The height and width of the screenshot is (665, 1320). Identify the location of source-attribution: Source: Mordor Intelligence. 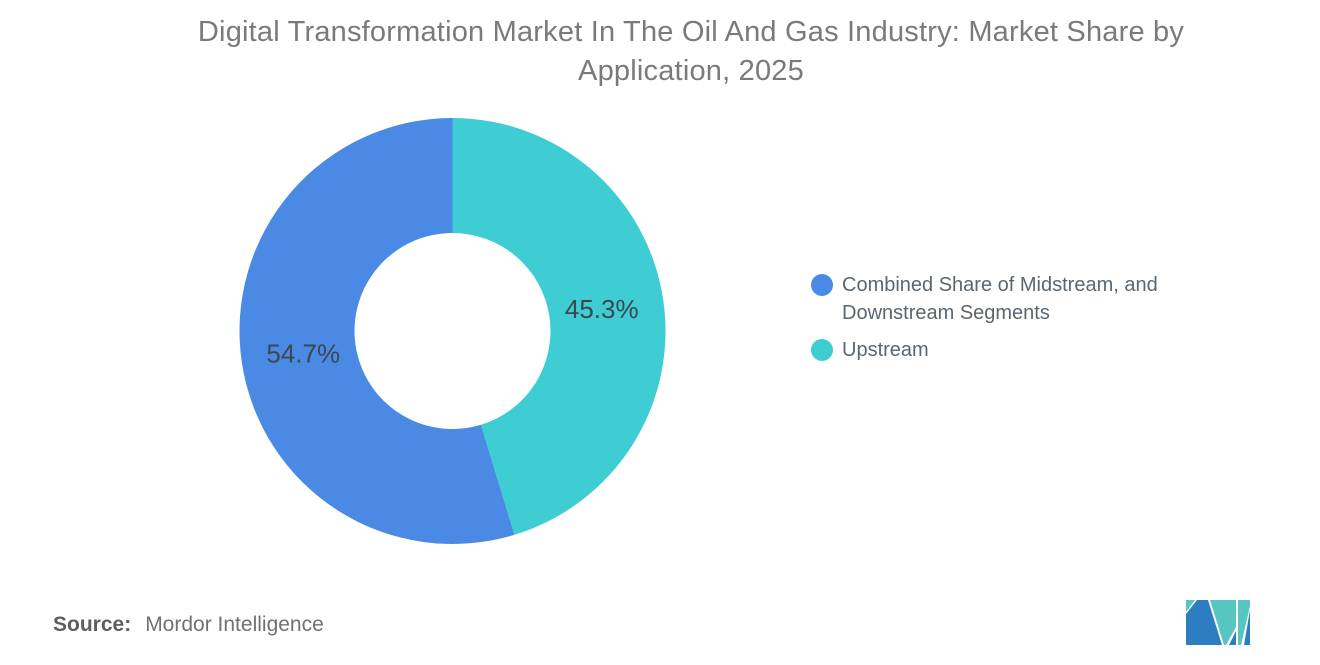
(188, 625).